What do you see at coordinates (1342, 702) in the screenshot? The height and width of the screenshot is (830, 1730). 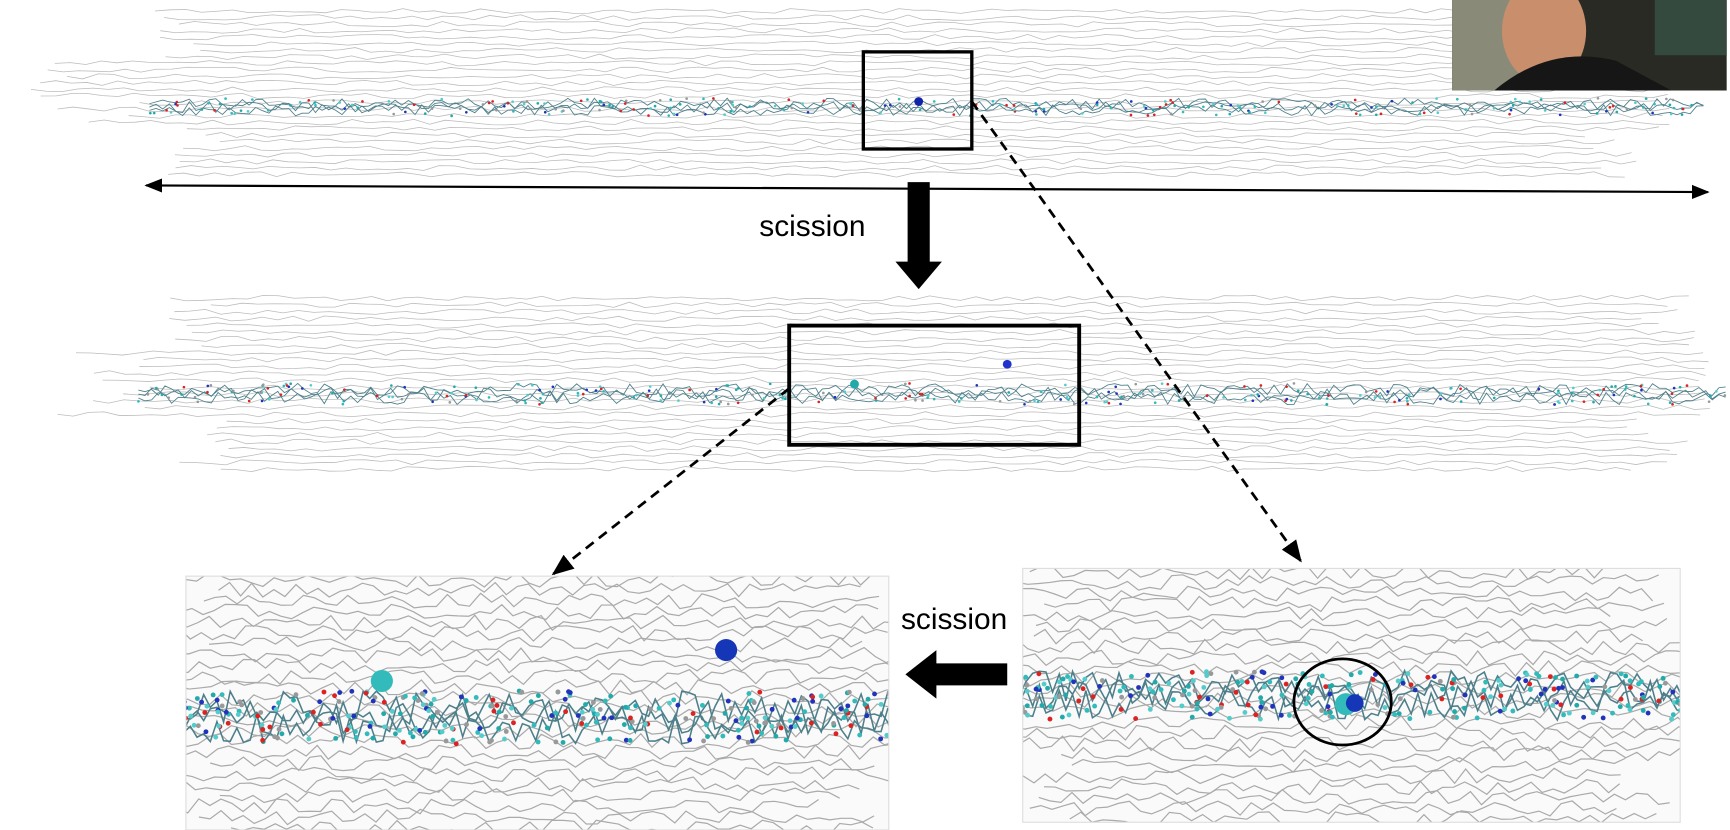 I see `highlight-circle` at bounding box center [1342, 702].